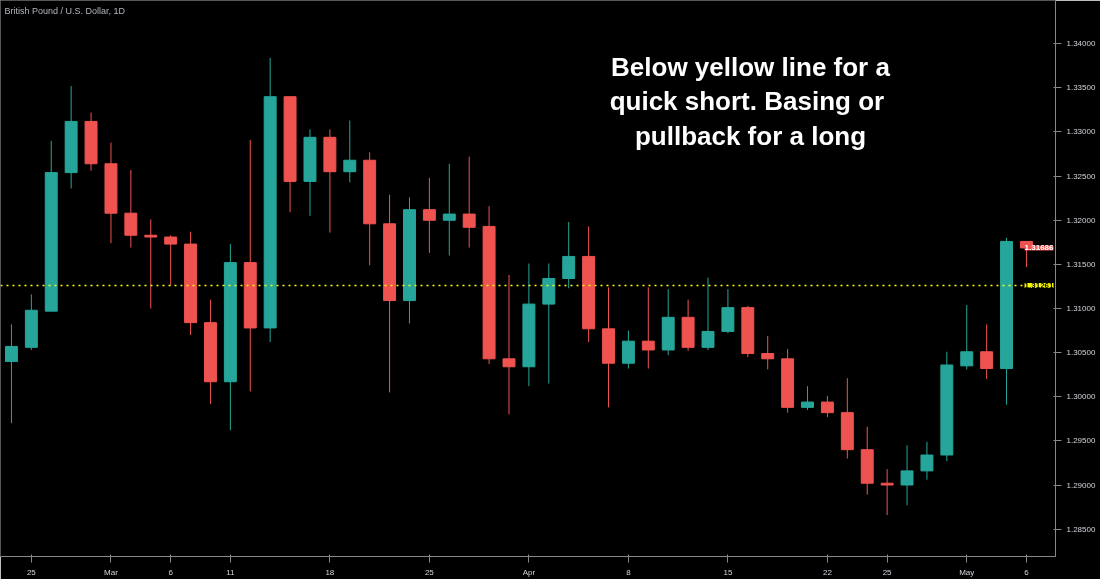 Image resolution: width=1100 pixels, height=579 pixels. I want to click on y-tick-label: 1.31000, so click(1081, 309).